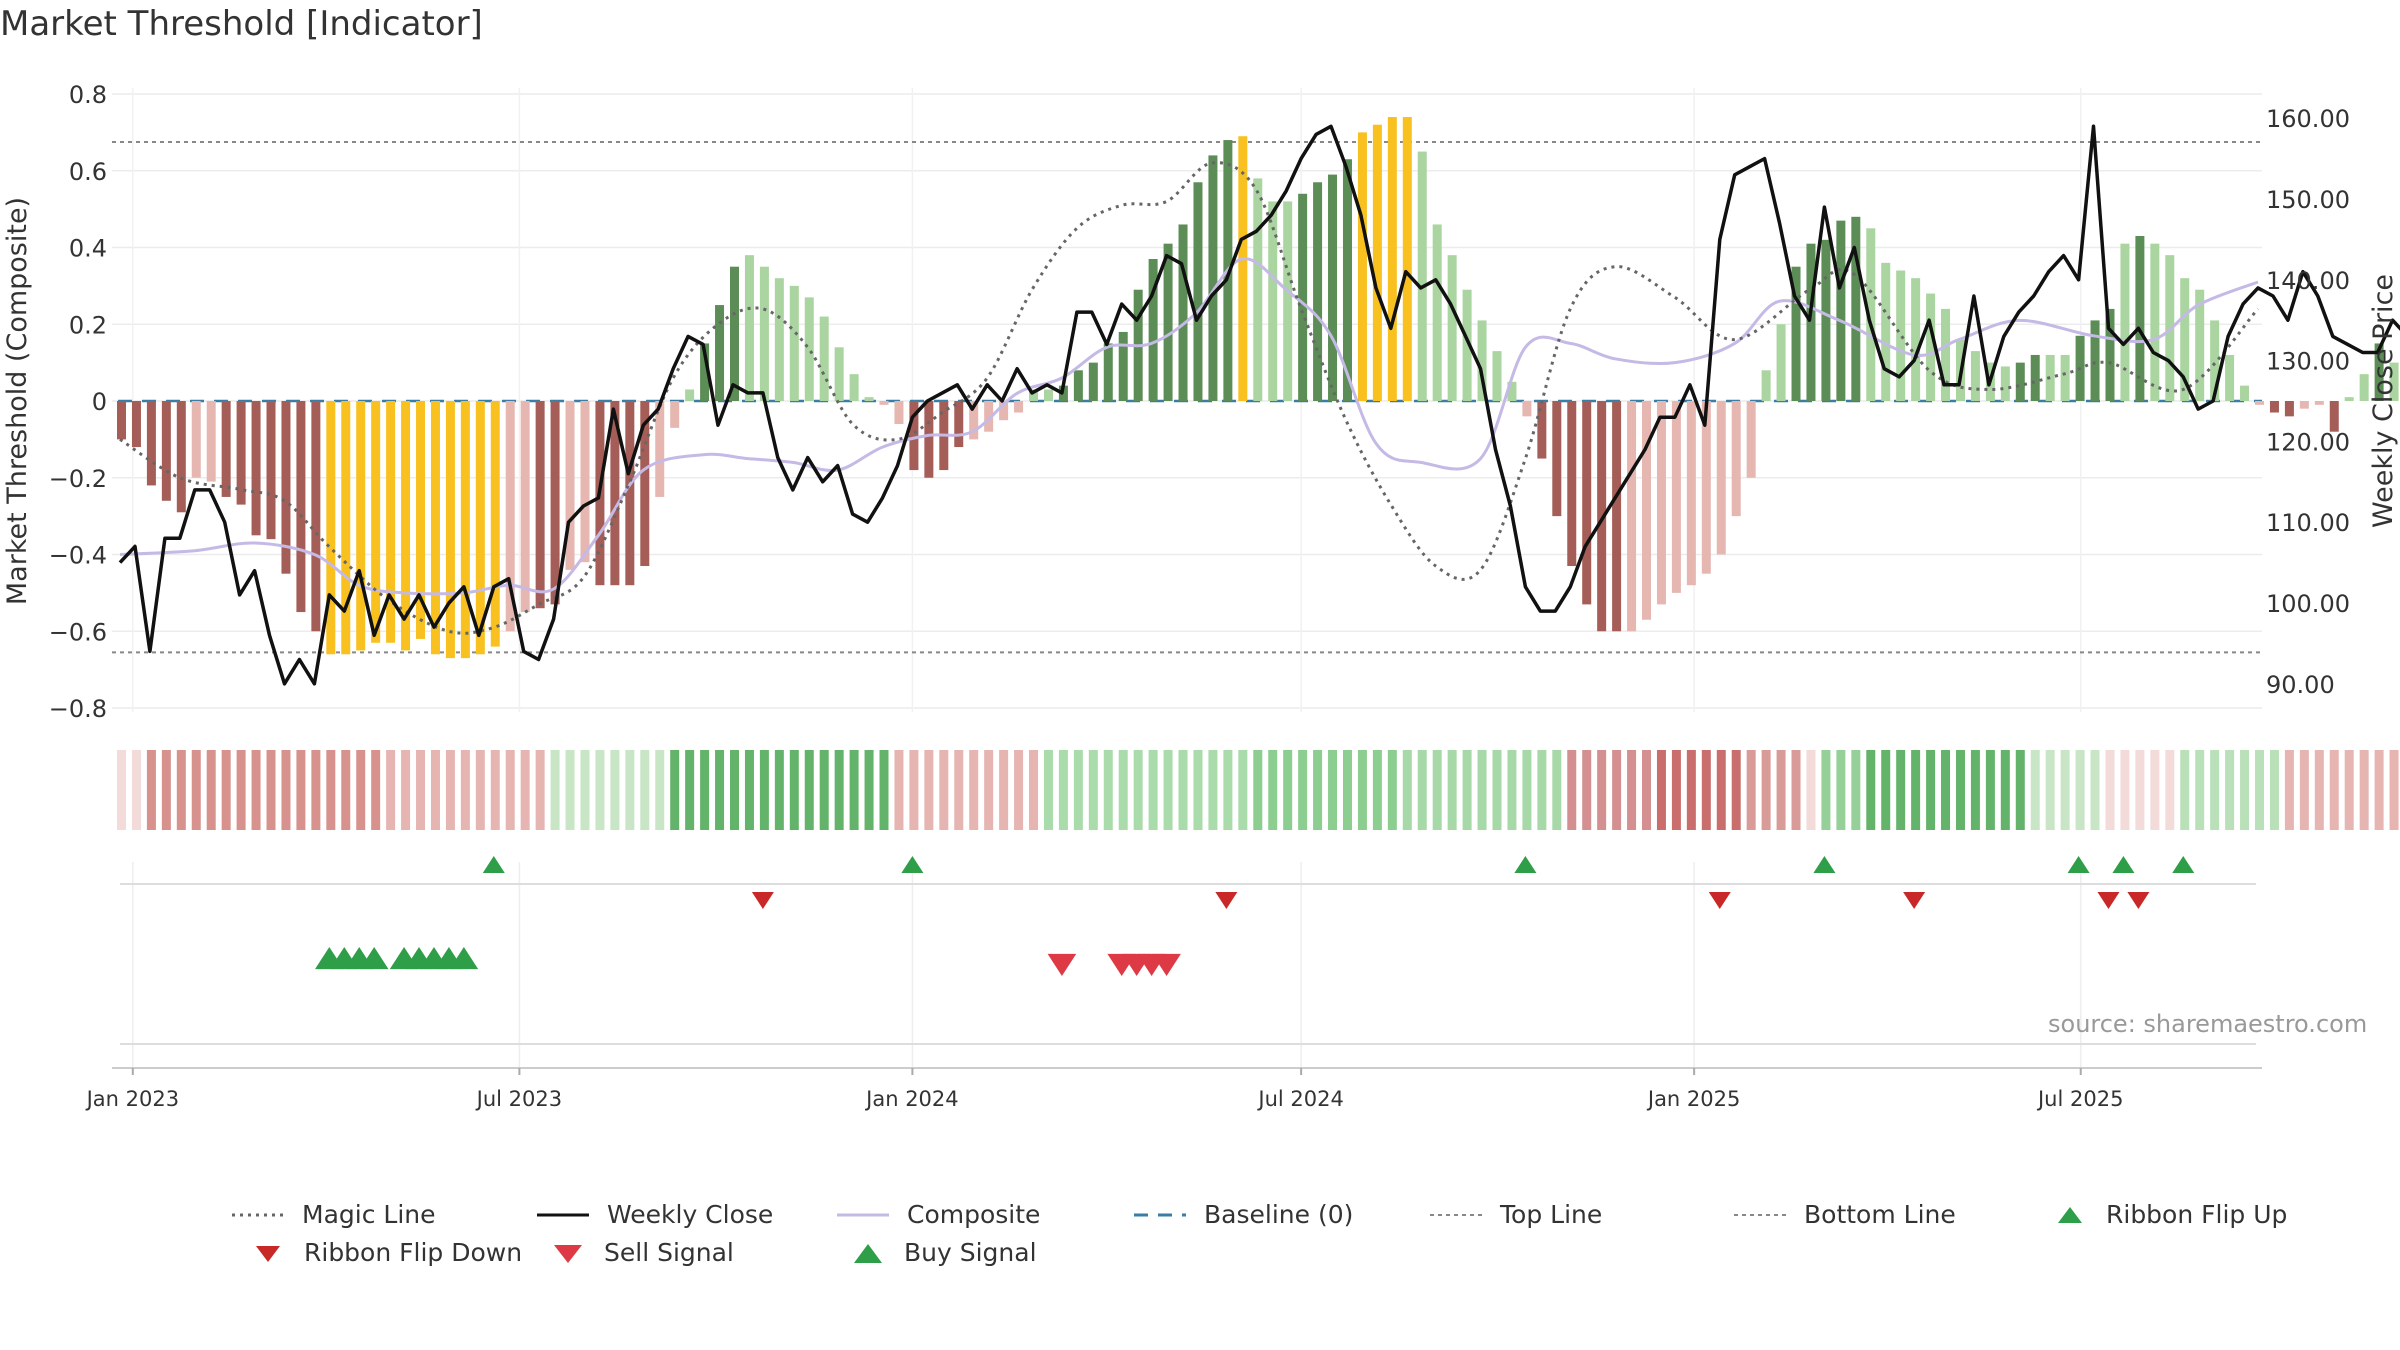 The width and height of the screenshot is (2400, 1350). Describe the element at coordinates (88, 95) in the screenshot. I see `y-tick-label: 0.8` at that location.